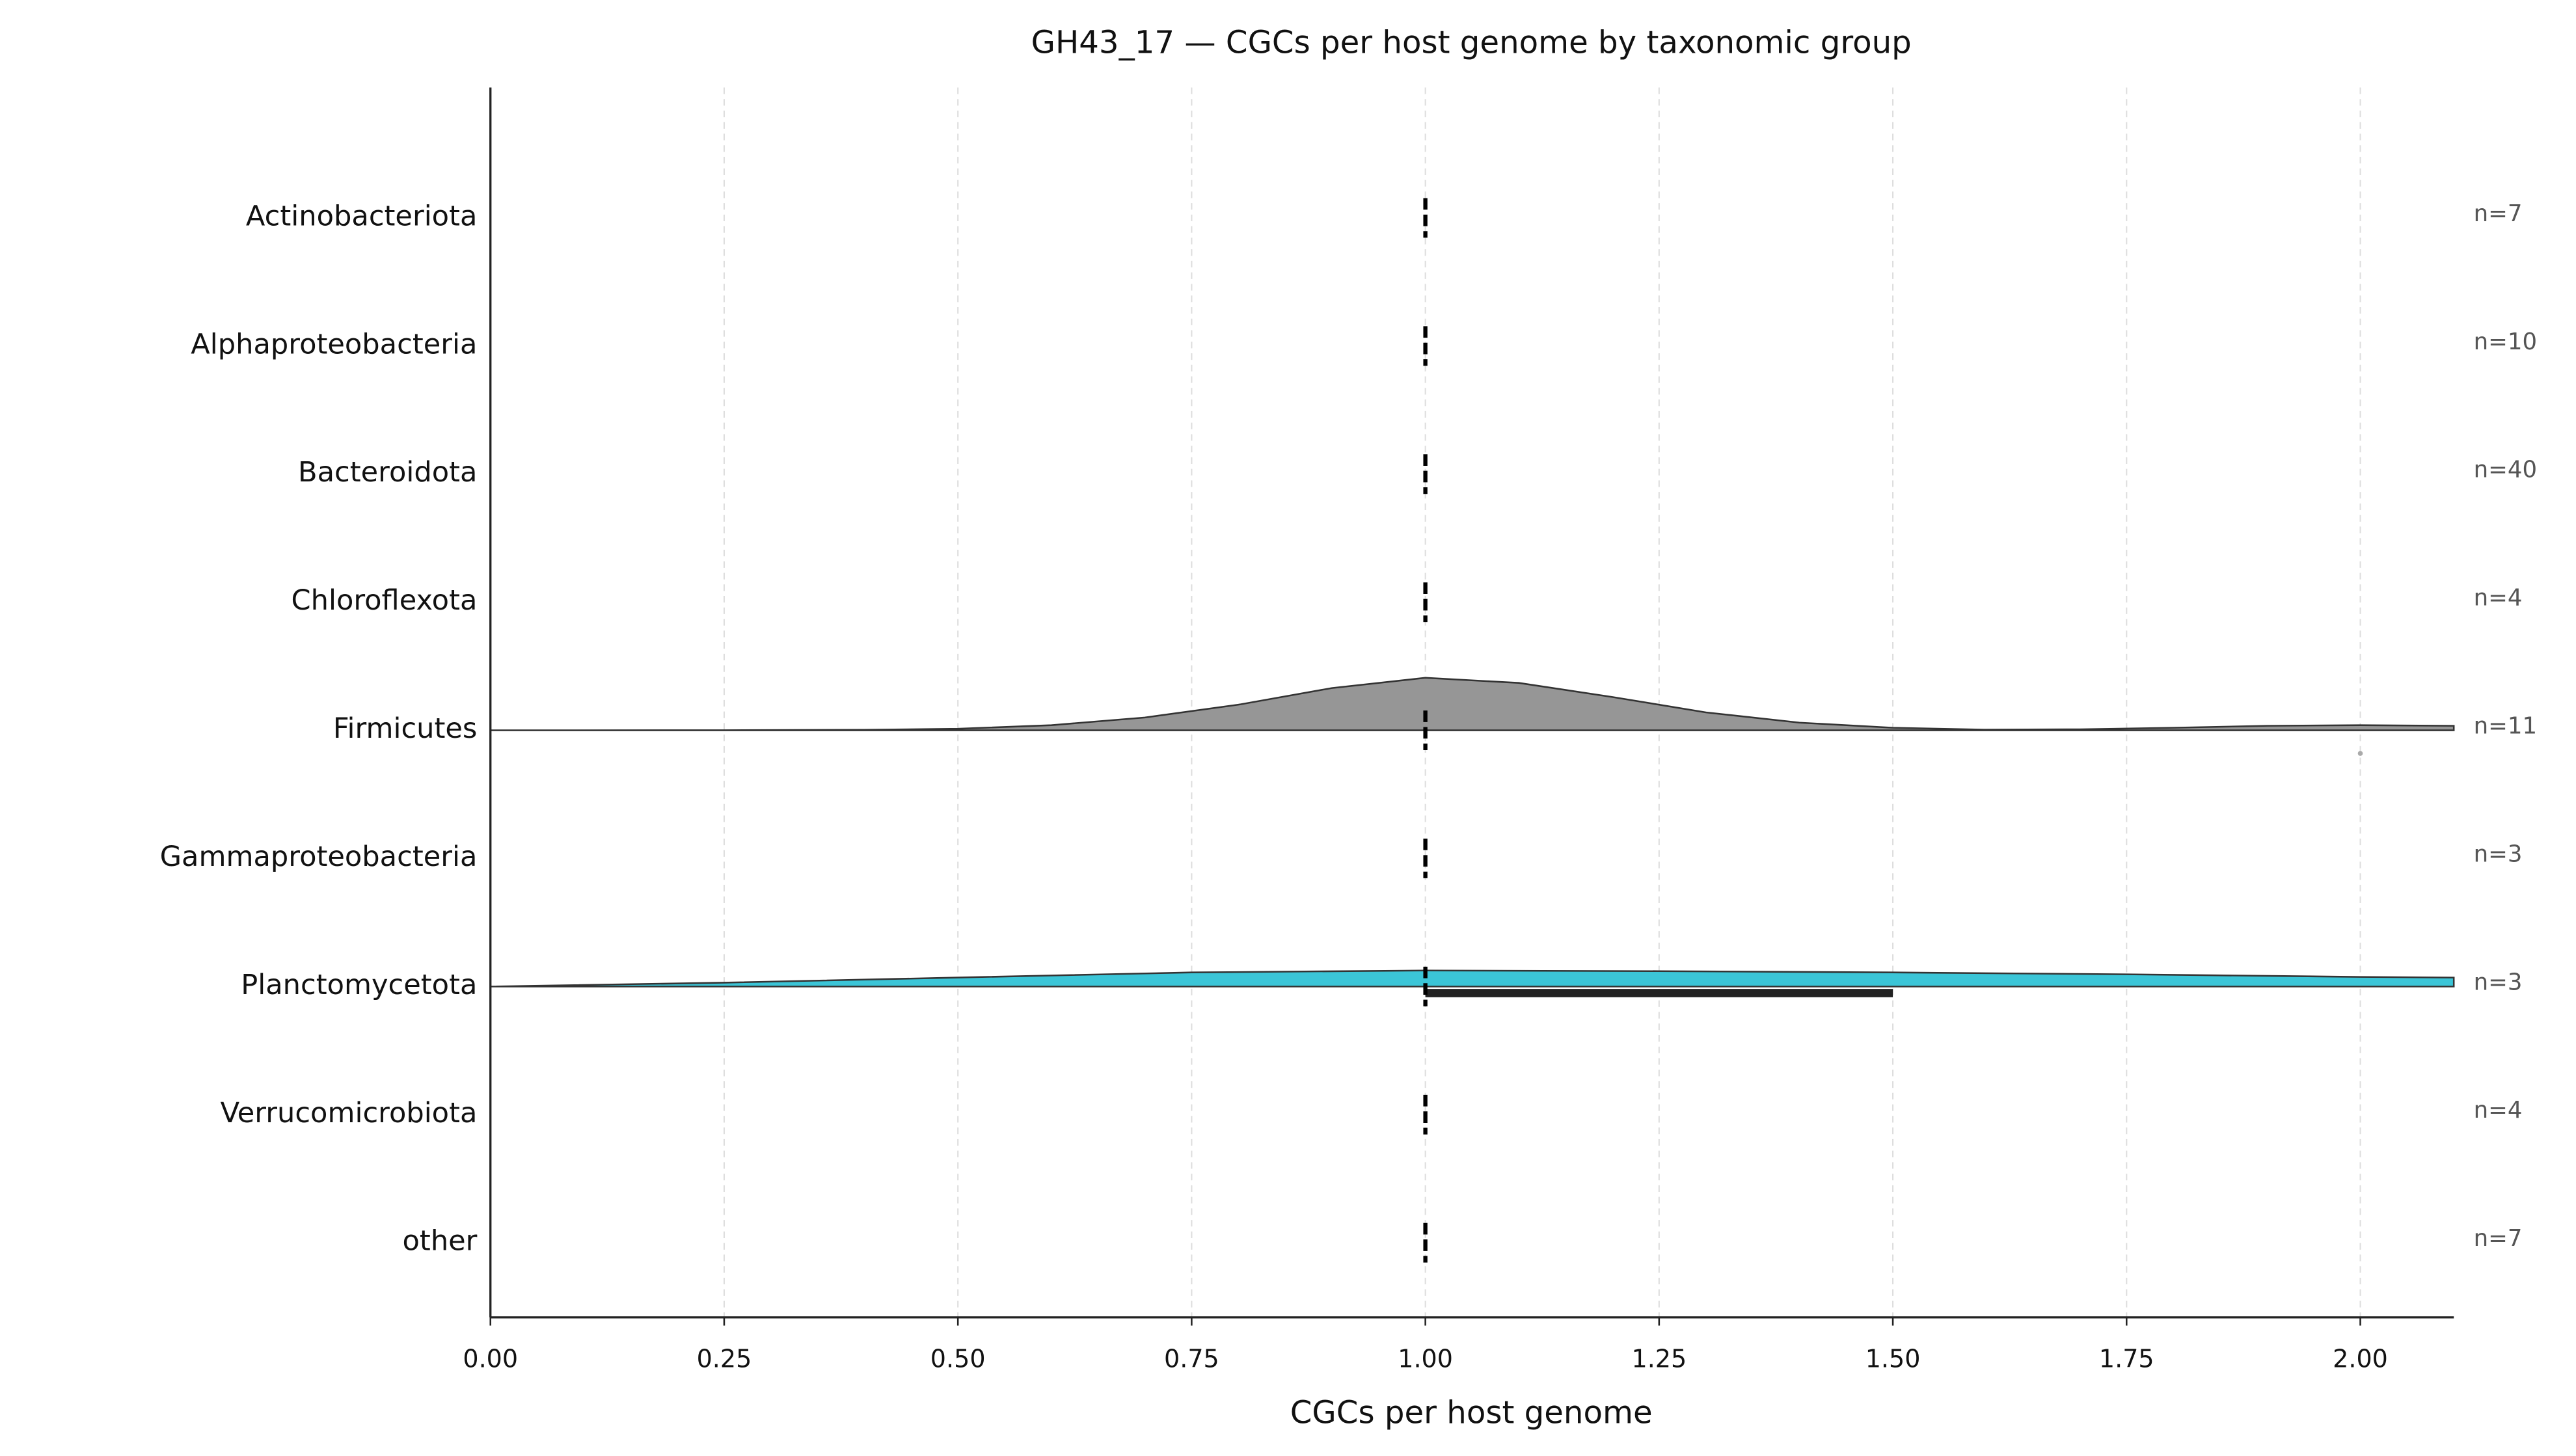 This screenshot has width=2576, height=1456. Describe the element at coordinates (2505, 725) in the screenshot. I see `n-label: n=11` at that location.